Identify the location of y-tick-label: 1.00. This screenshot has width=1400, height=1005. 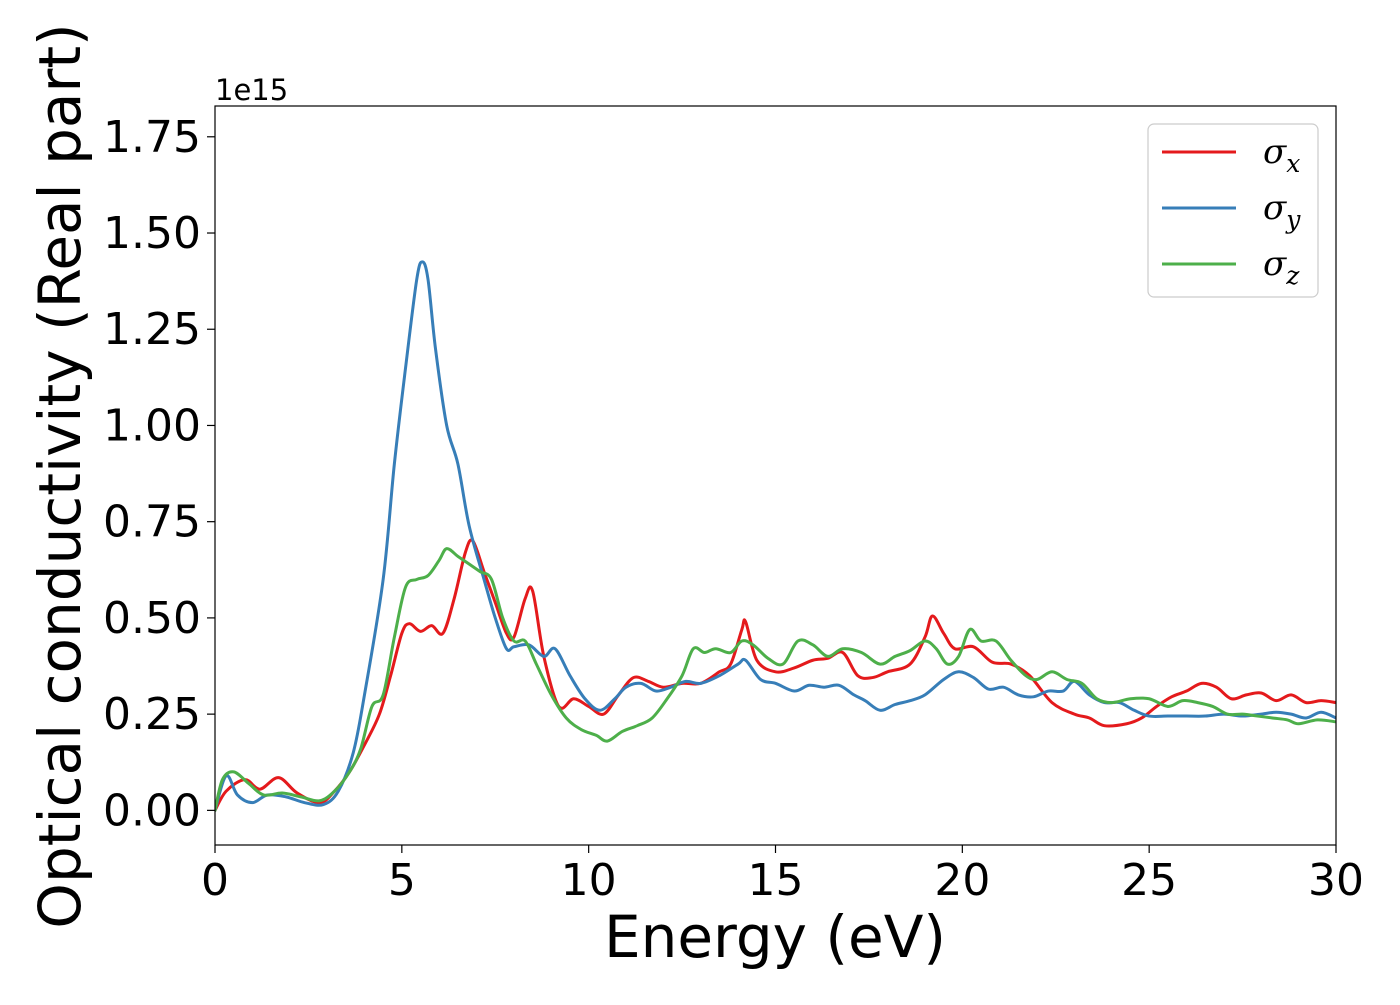
(152, 425).